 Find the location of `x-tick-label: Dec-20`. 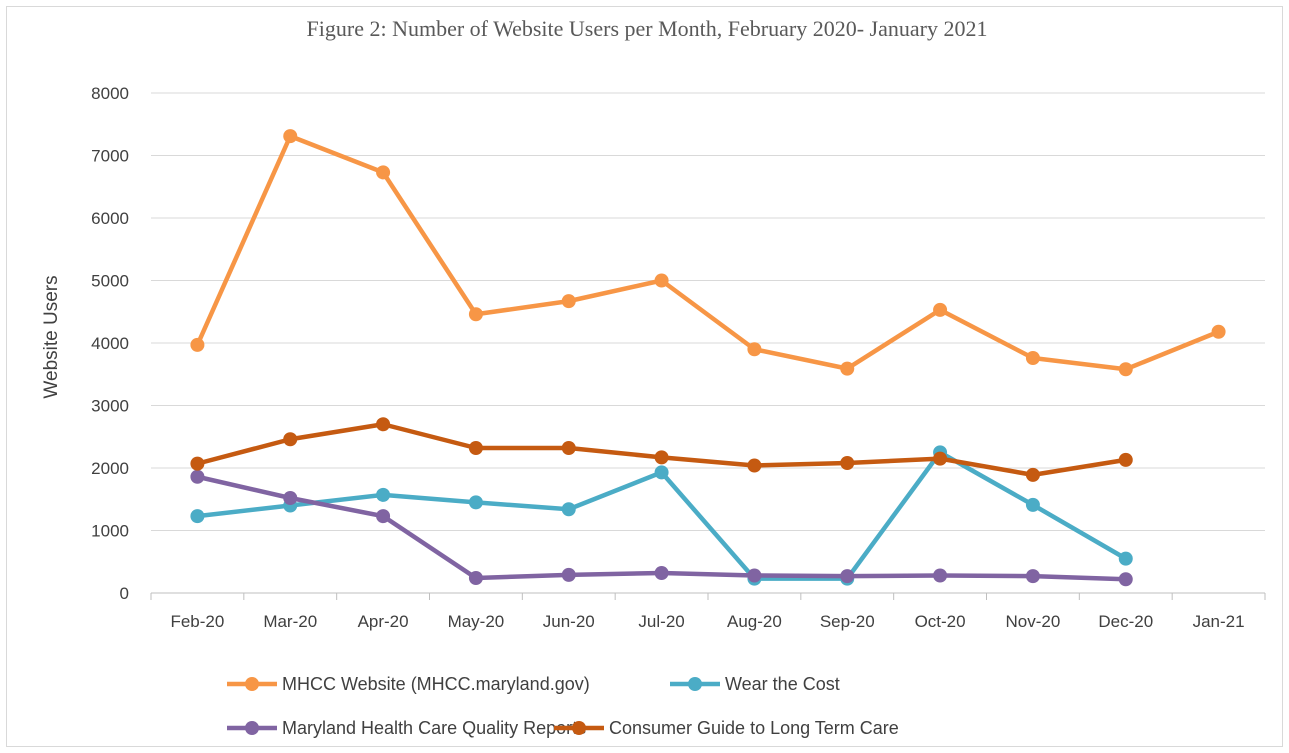

x-tick-label: Dec-20 is located at coordinates (1125, 621).